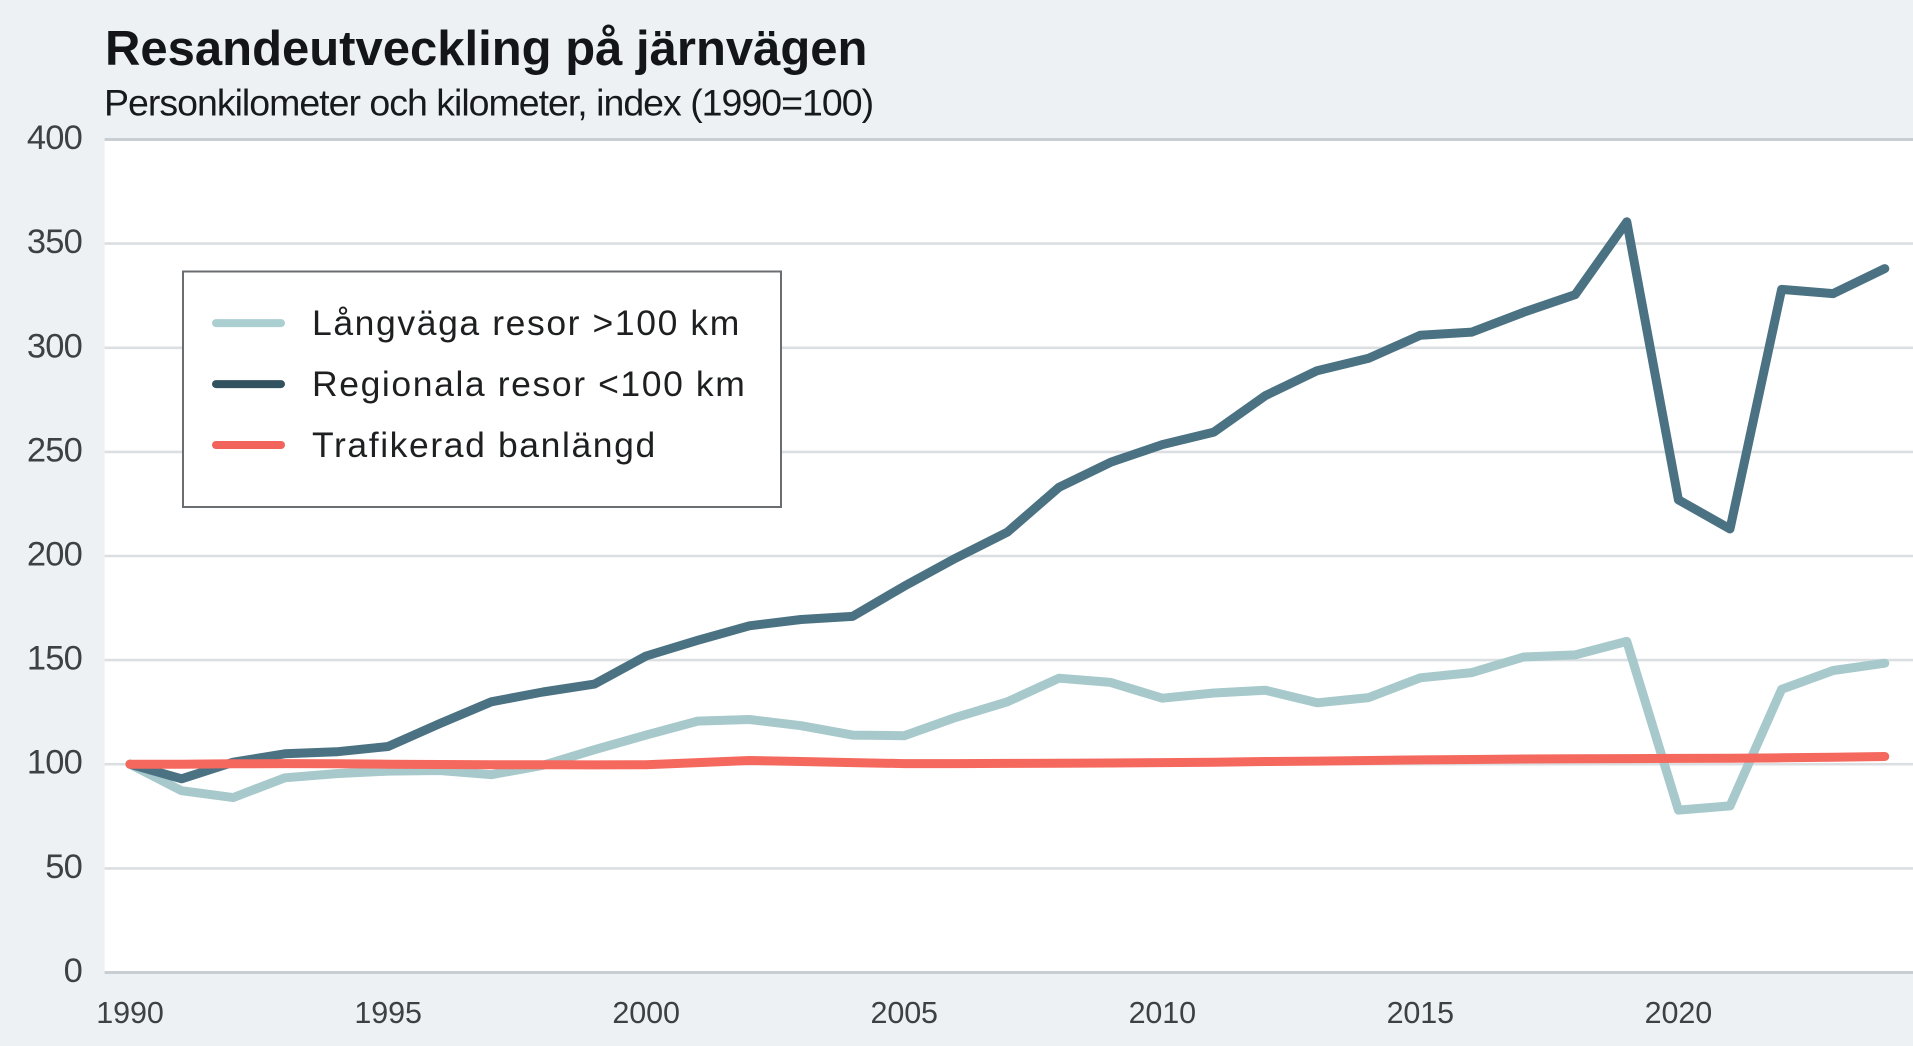 The height and width of the screenshot is (1046, 1913). Describe the element at coordinates (484, 445) in the screenshot. I see `svg-text: Trafikerad banlängd` at that location.